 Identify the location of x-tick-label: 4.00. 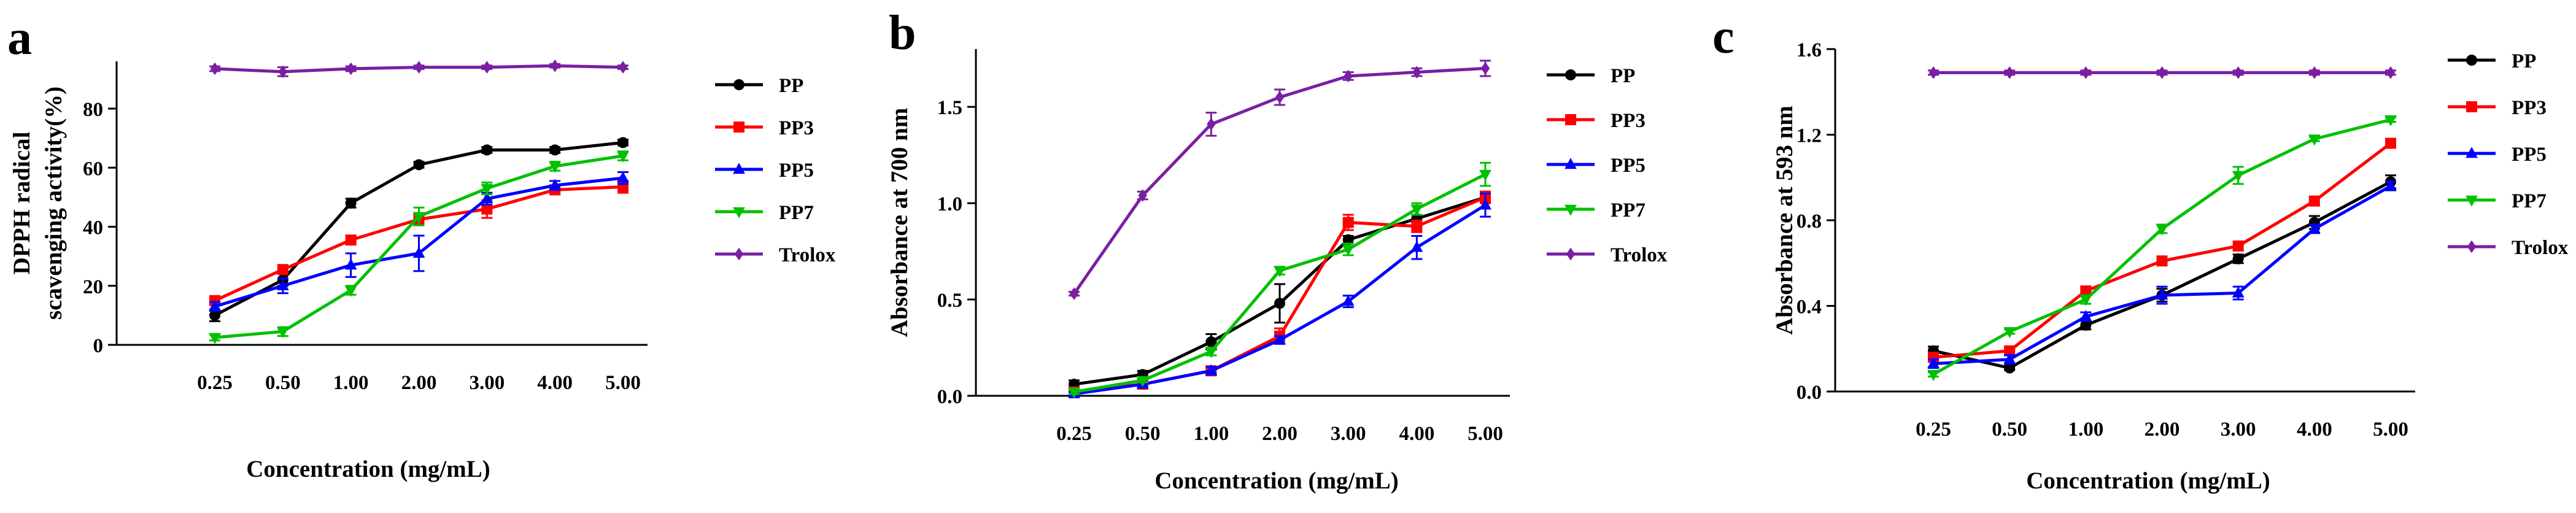
(2314, 429).